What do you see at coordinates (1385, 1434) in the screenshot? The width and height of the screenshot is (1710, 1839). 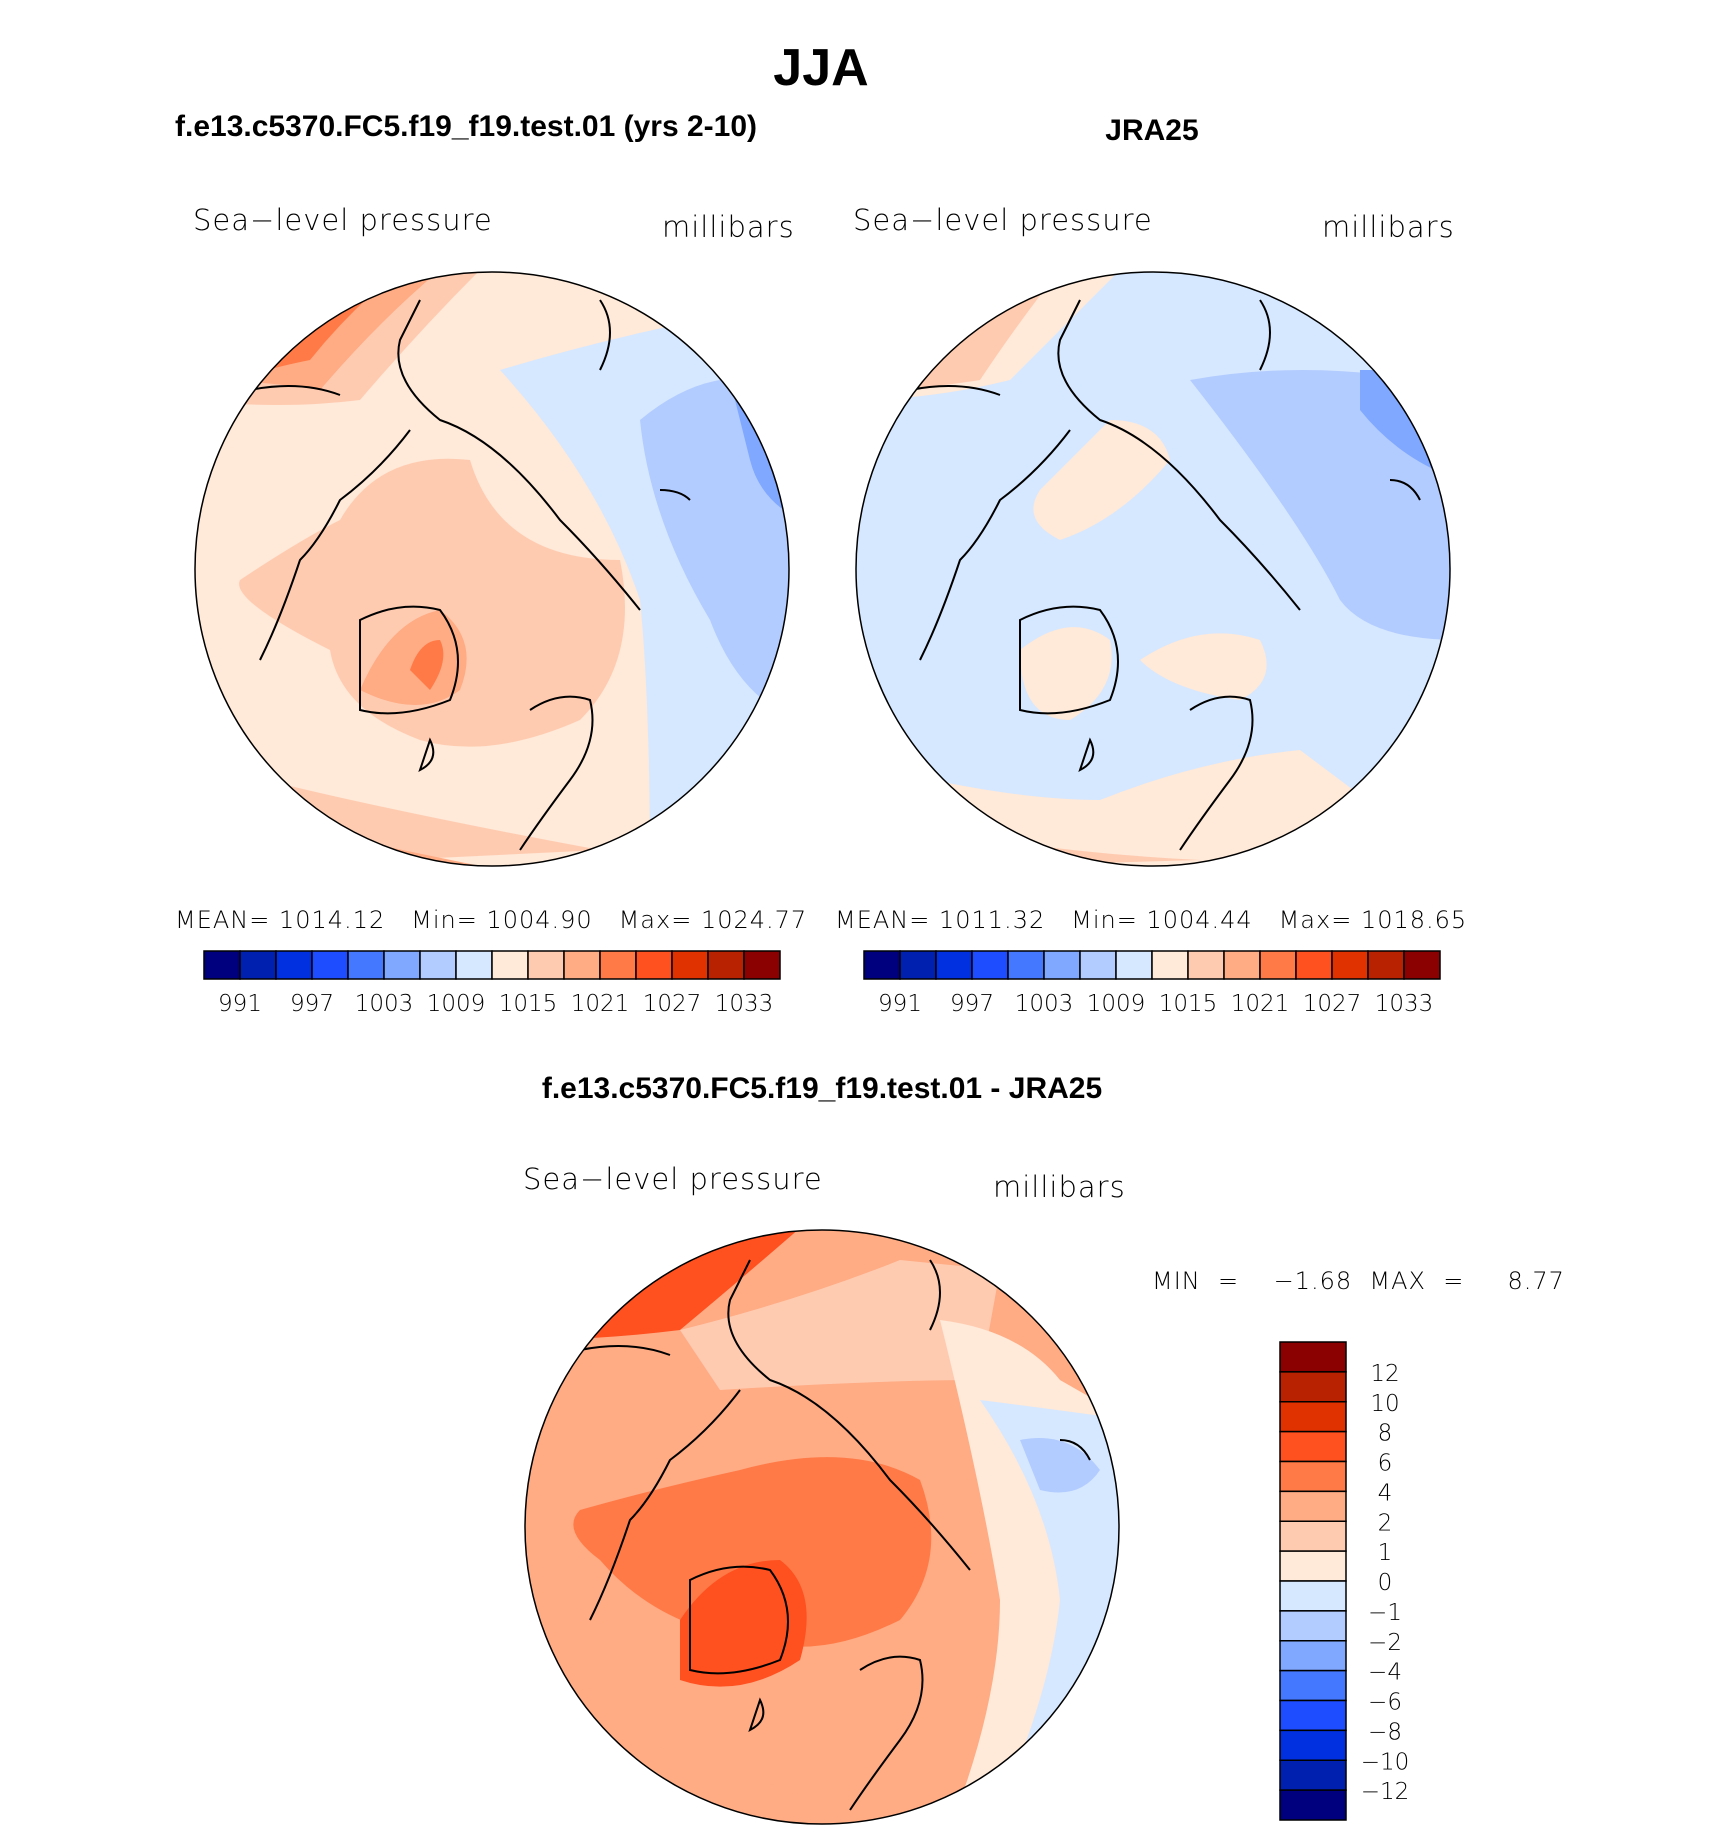 I see `panel-3-colorbar-label: 8` at bounding box center [1385, 1434].